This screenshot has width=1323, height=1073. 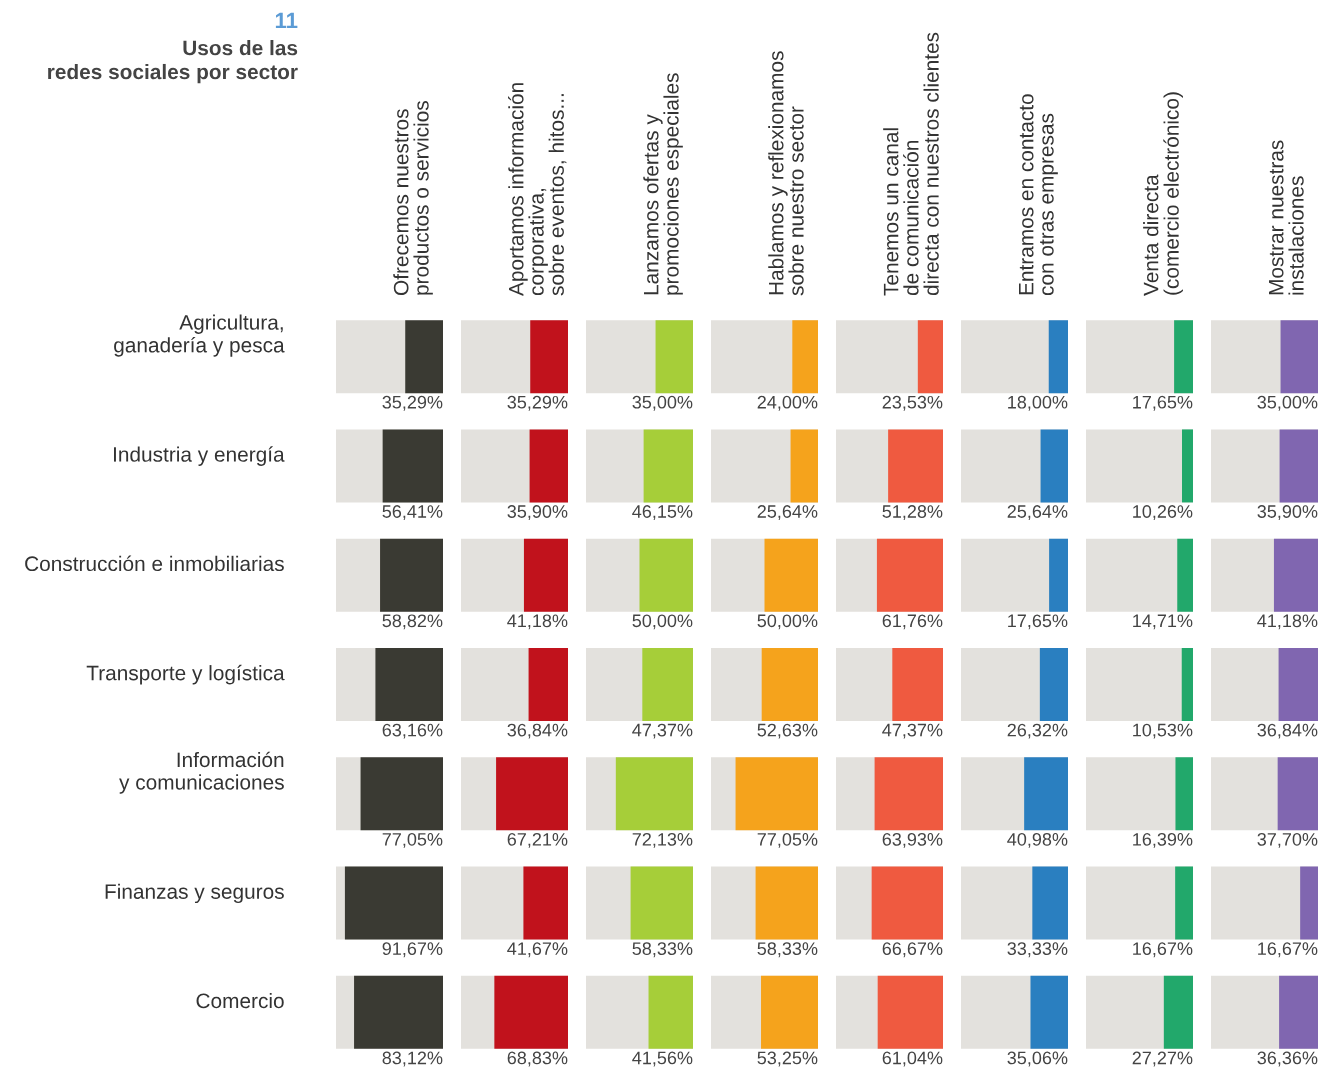 I want to click on y-tick-label: Información y comunicaciones, so click(x=201, y=772).